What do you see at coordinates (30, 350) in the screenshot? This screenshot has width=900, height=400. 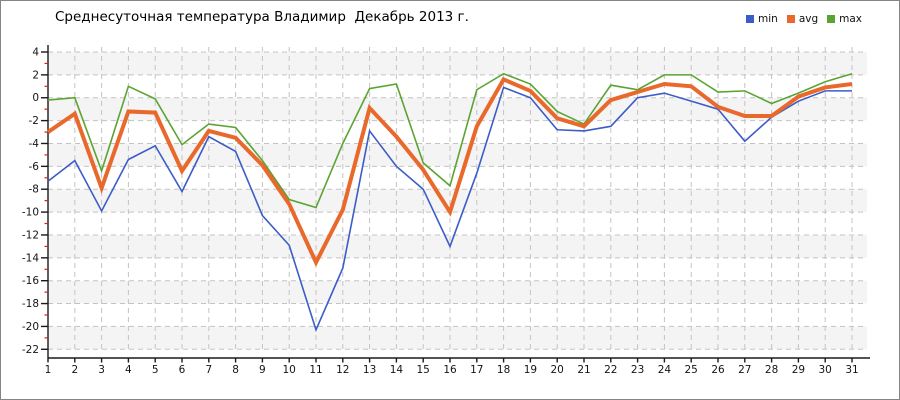 I see `y-tick-label: -22` at bounding box center [30, 350].